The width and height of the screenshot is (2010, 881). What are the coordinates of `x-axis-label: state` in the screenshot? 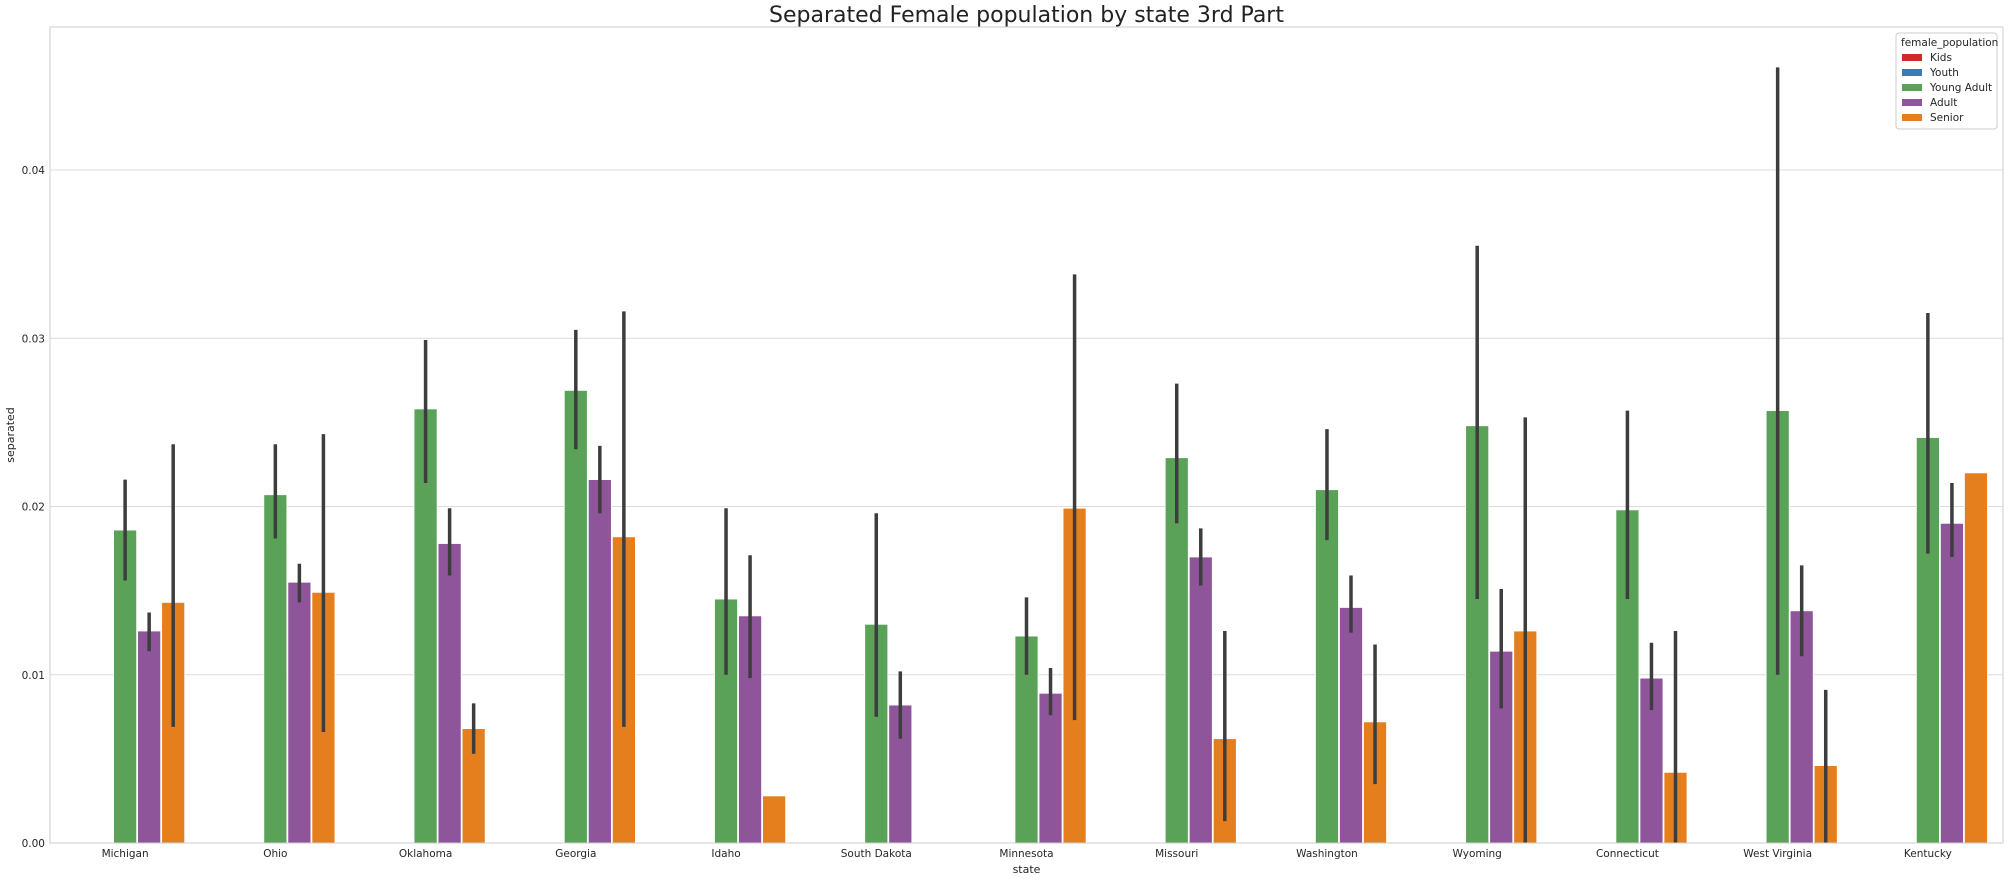 It's located at (1027, 869).